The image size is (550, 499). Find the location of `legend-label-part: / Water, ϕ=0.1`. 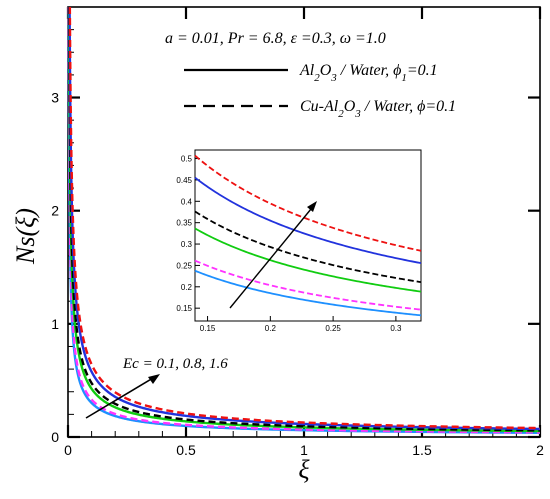

legend-label-part: / Water, ϕ=0.1 is located at coordinates (408, 106).